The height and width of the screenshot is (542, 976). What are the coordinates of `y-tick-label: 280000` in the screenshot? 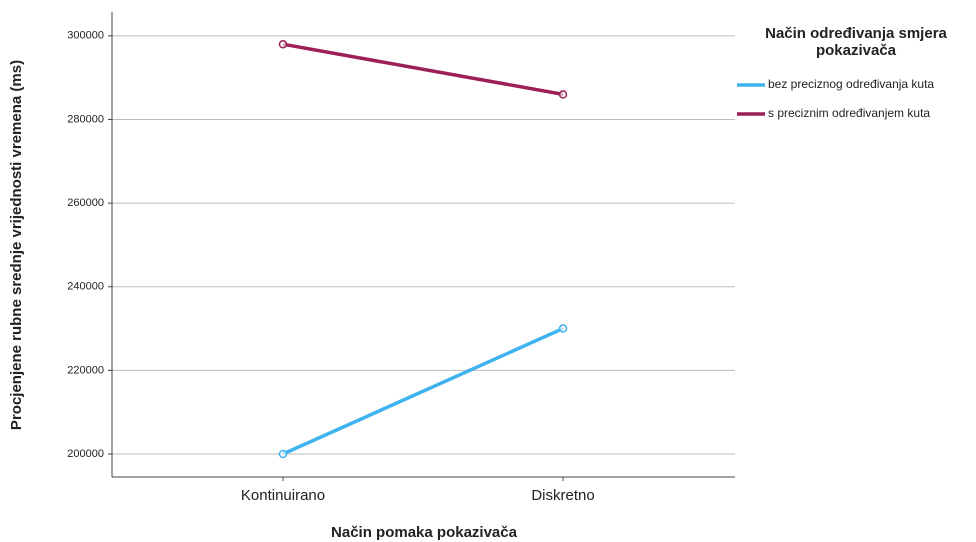 It's located at (85, 119).